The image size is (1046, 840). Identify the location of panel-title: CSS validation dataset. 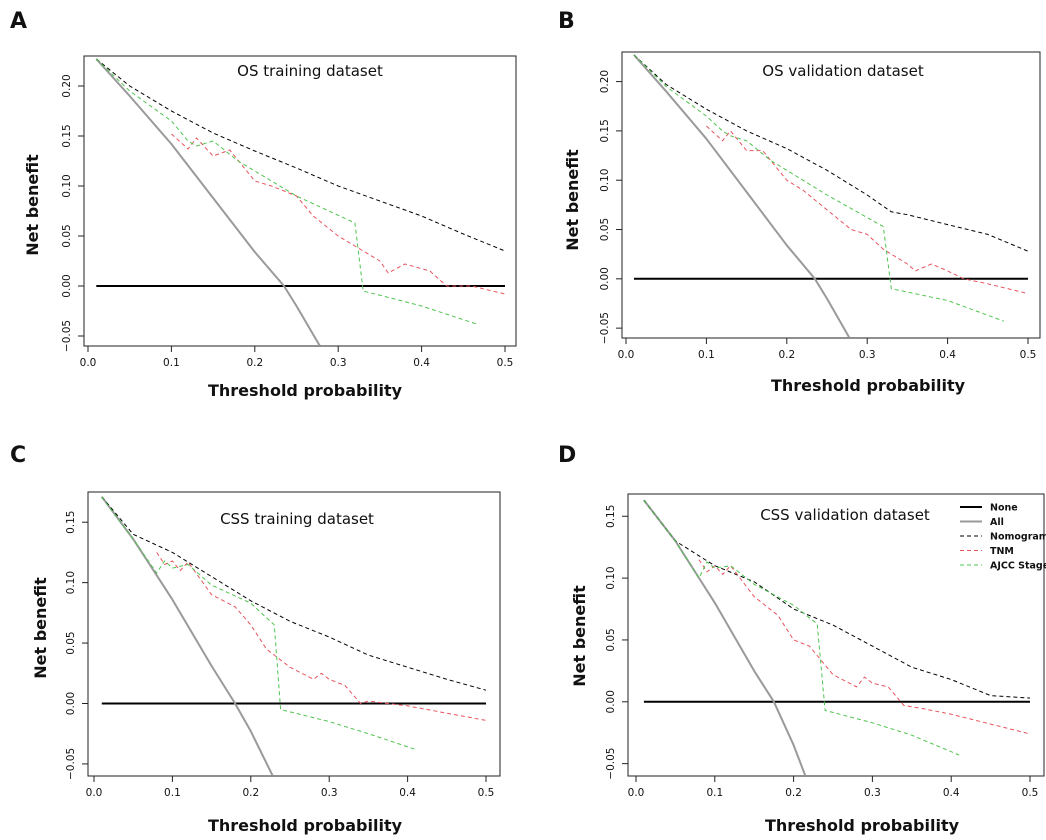
(845, 515).